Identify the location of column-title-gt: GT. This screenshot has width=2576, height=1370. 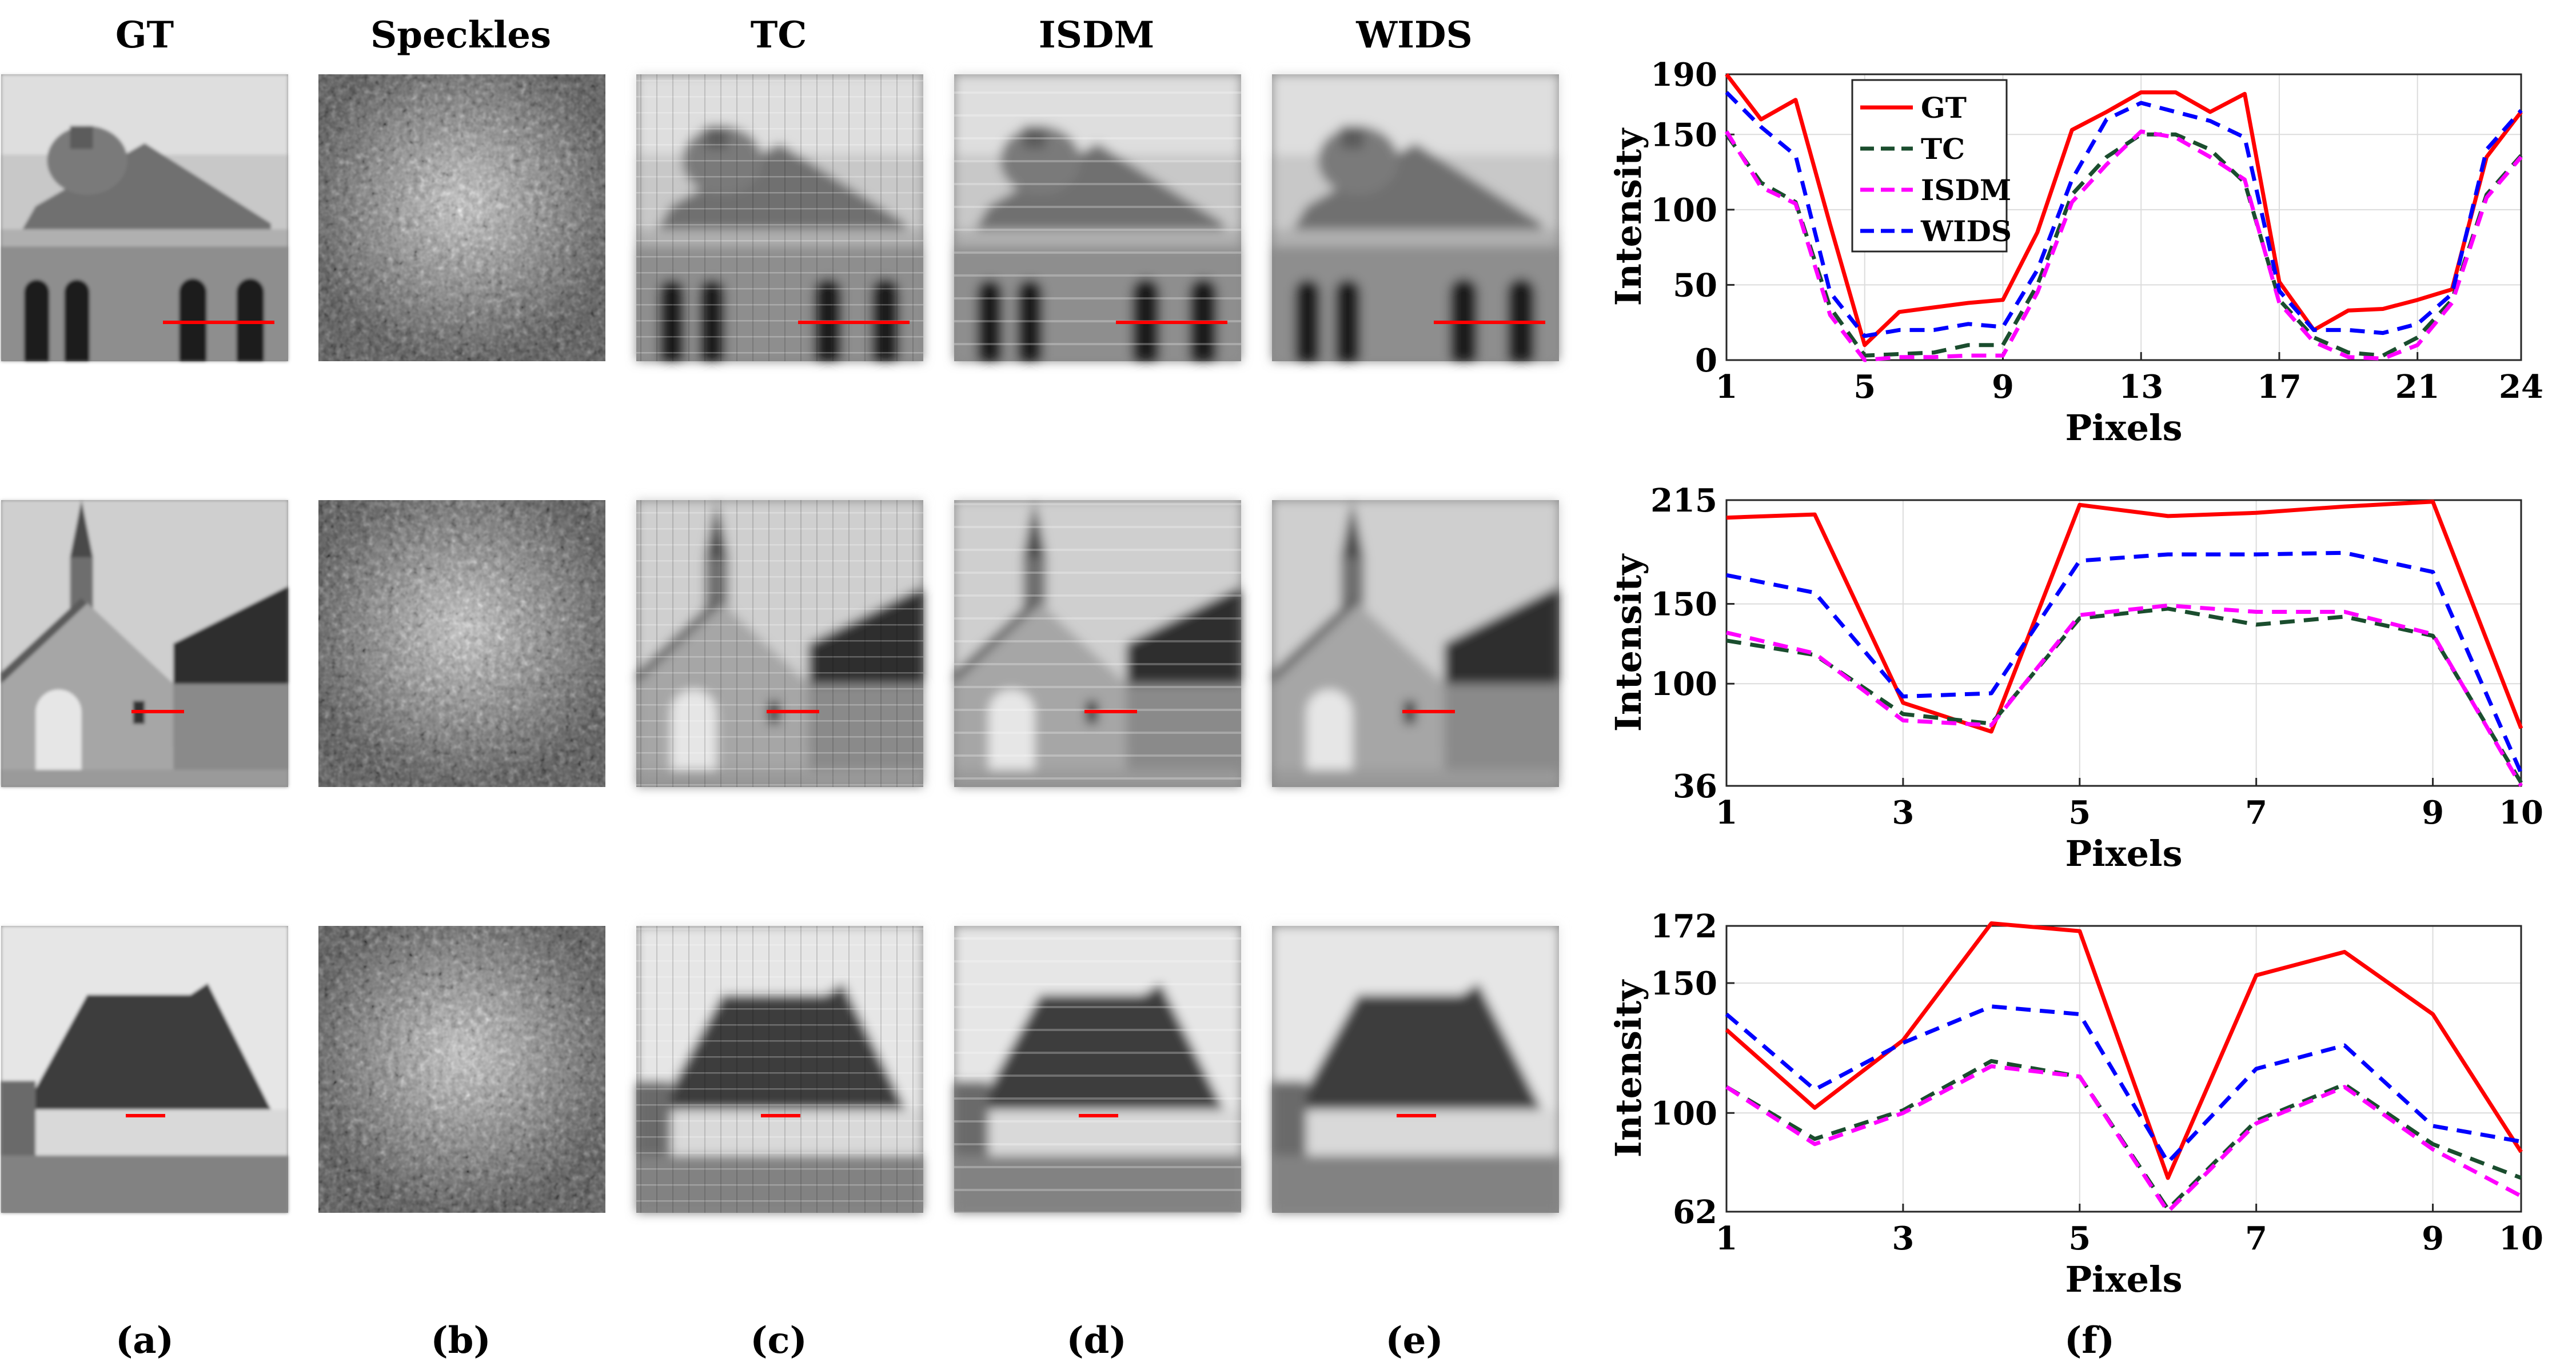
(144, 35).